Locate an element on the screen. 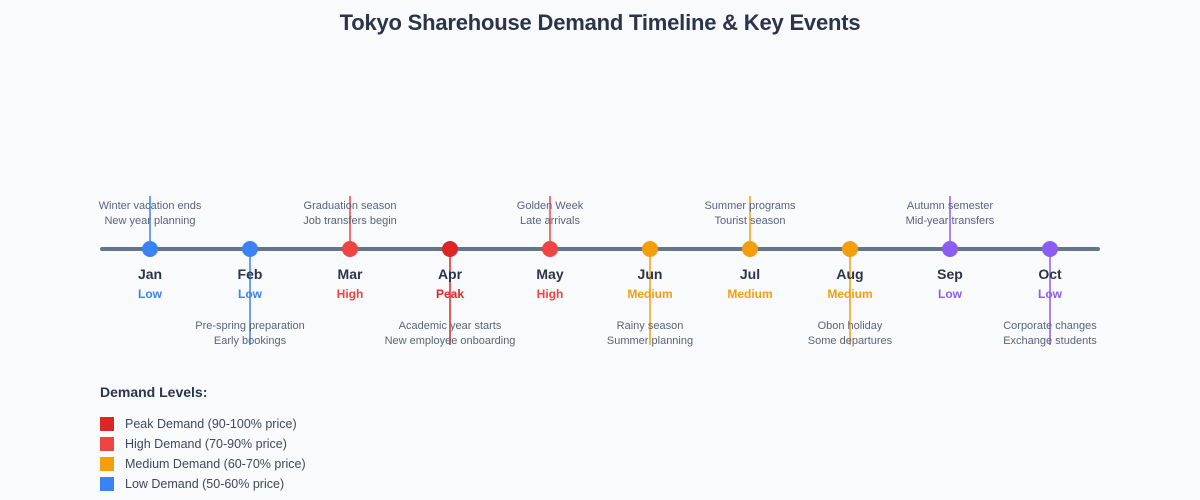 This screenshot has width=1200, height=500. event-label-group: Rainy season Summer planning is located at coordinates (650, 334).